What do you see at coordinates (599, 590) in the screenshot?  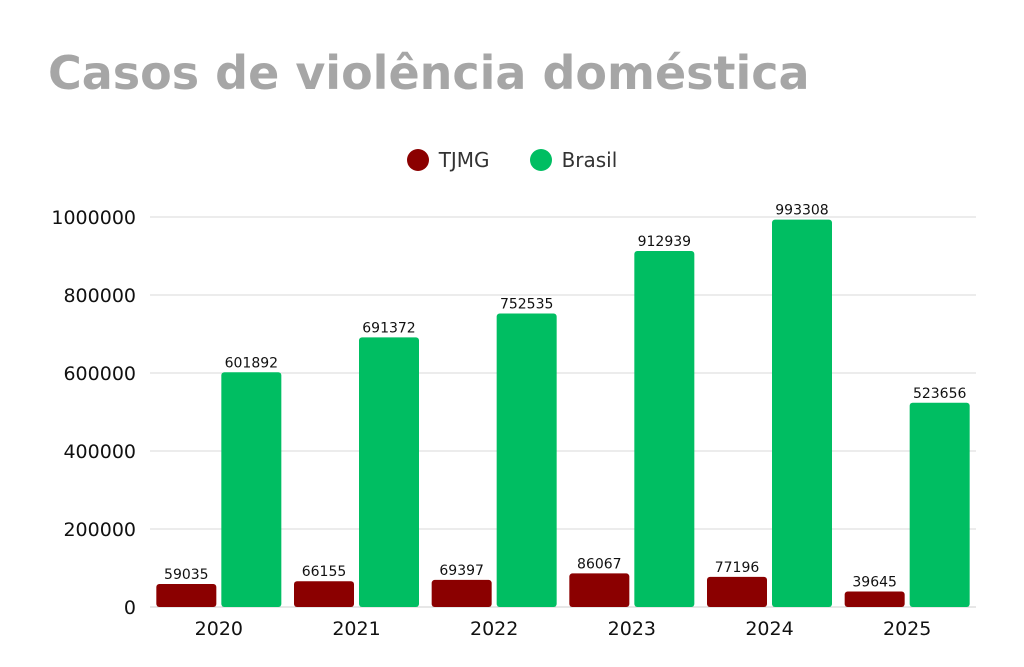 I see `bar-tjmg-2023` at bounding box center [599, 590].